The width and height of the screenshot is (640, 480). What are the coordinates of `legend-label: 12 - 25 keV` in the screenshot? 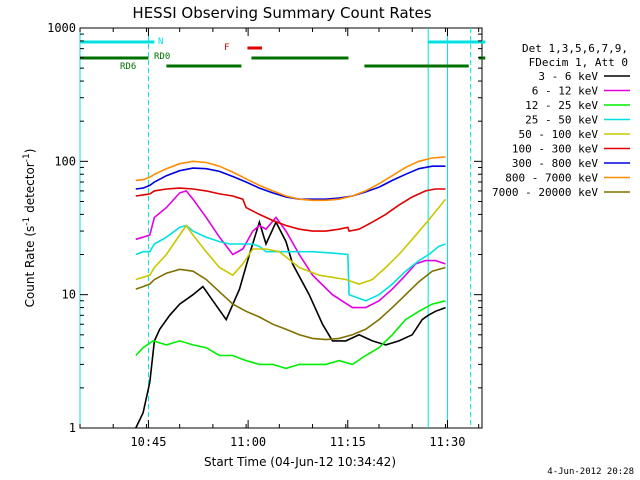 It's located at (561, 105).